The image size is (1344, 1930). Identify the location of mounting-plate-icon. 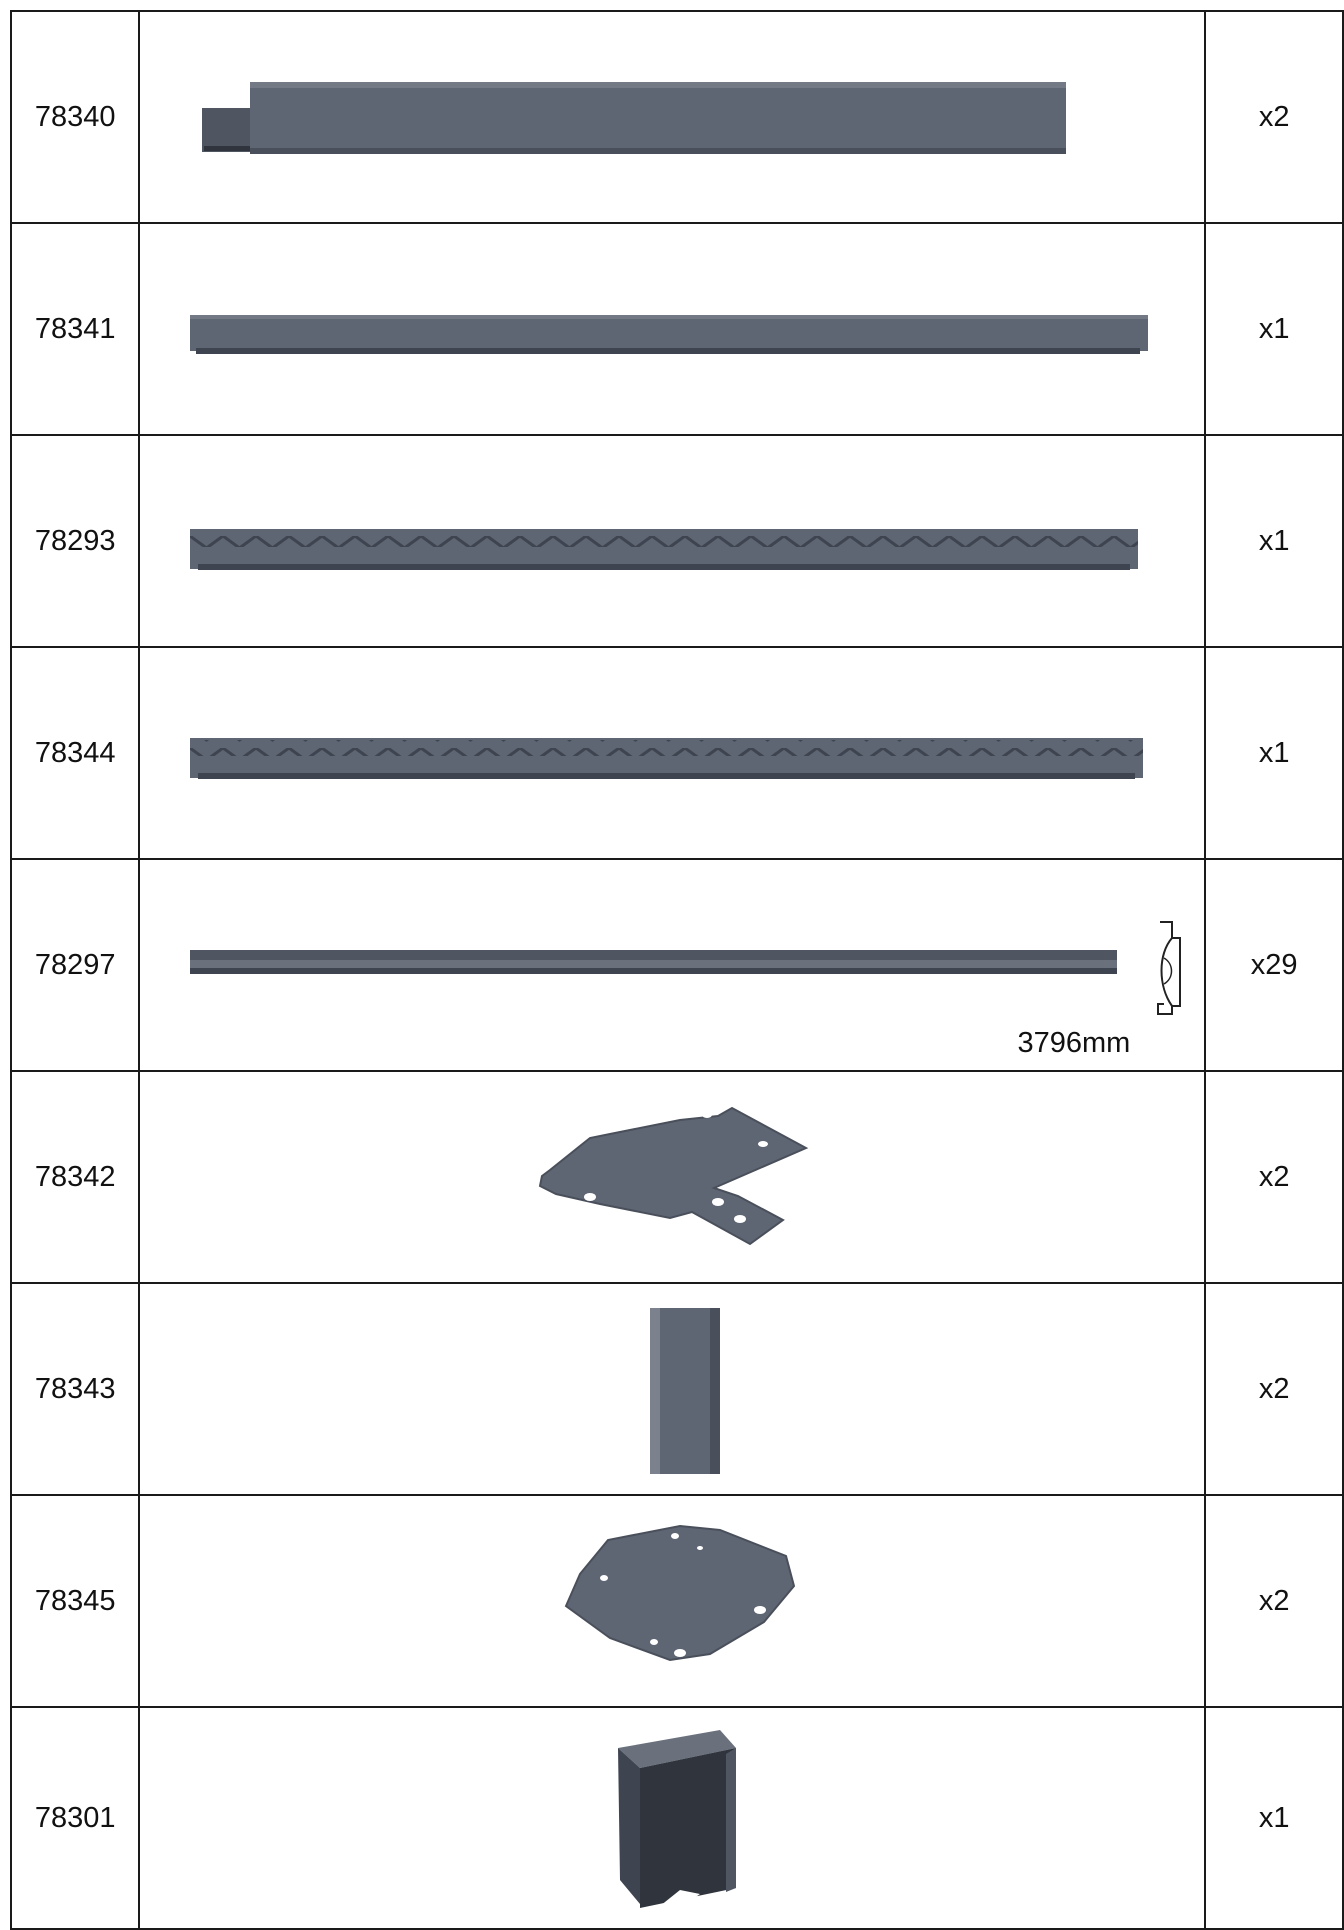
(674, 1176).